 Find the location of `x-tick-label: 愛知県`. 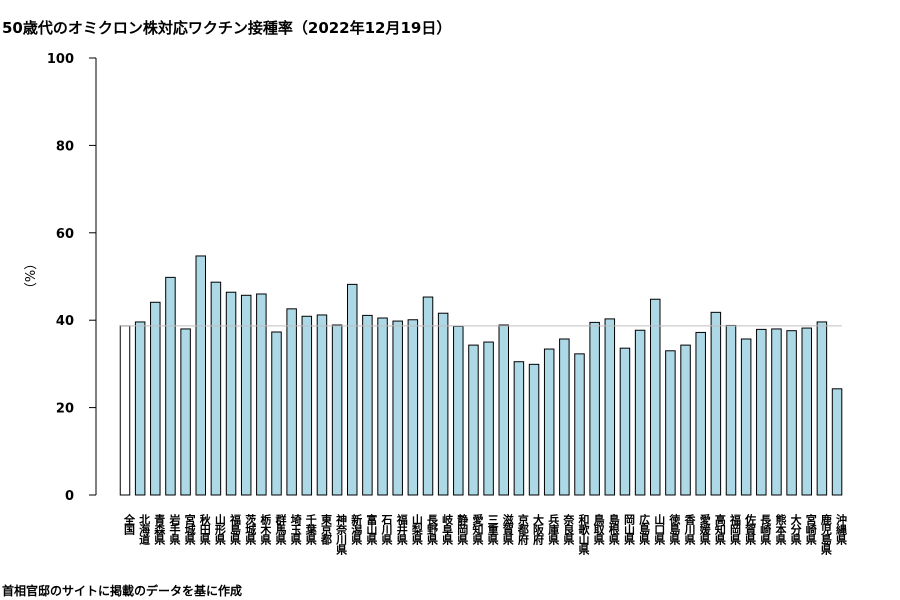

x-tick-label: 愛知県 is located at coordinates (478, 529).